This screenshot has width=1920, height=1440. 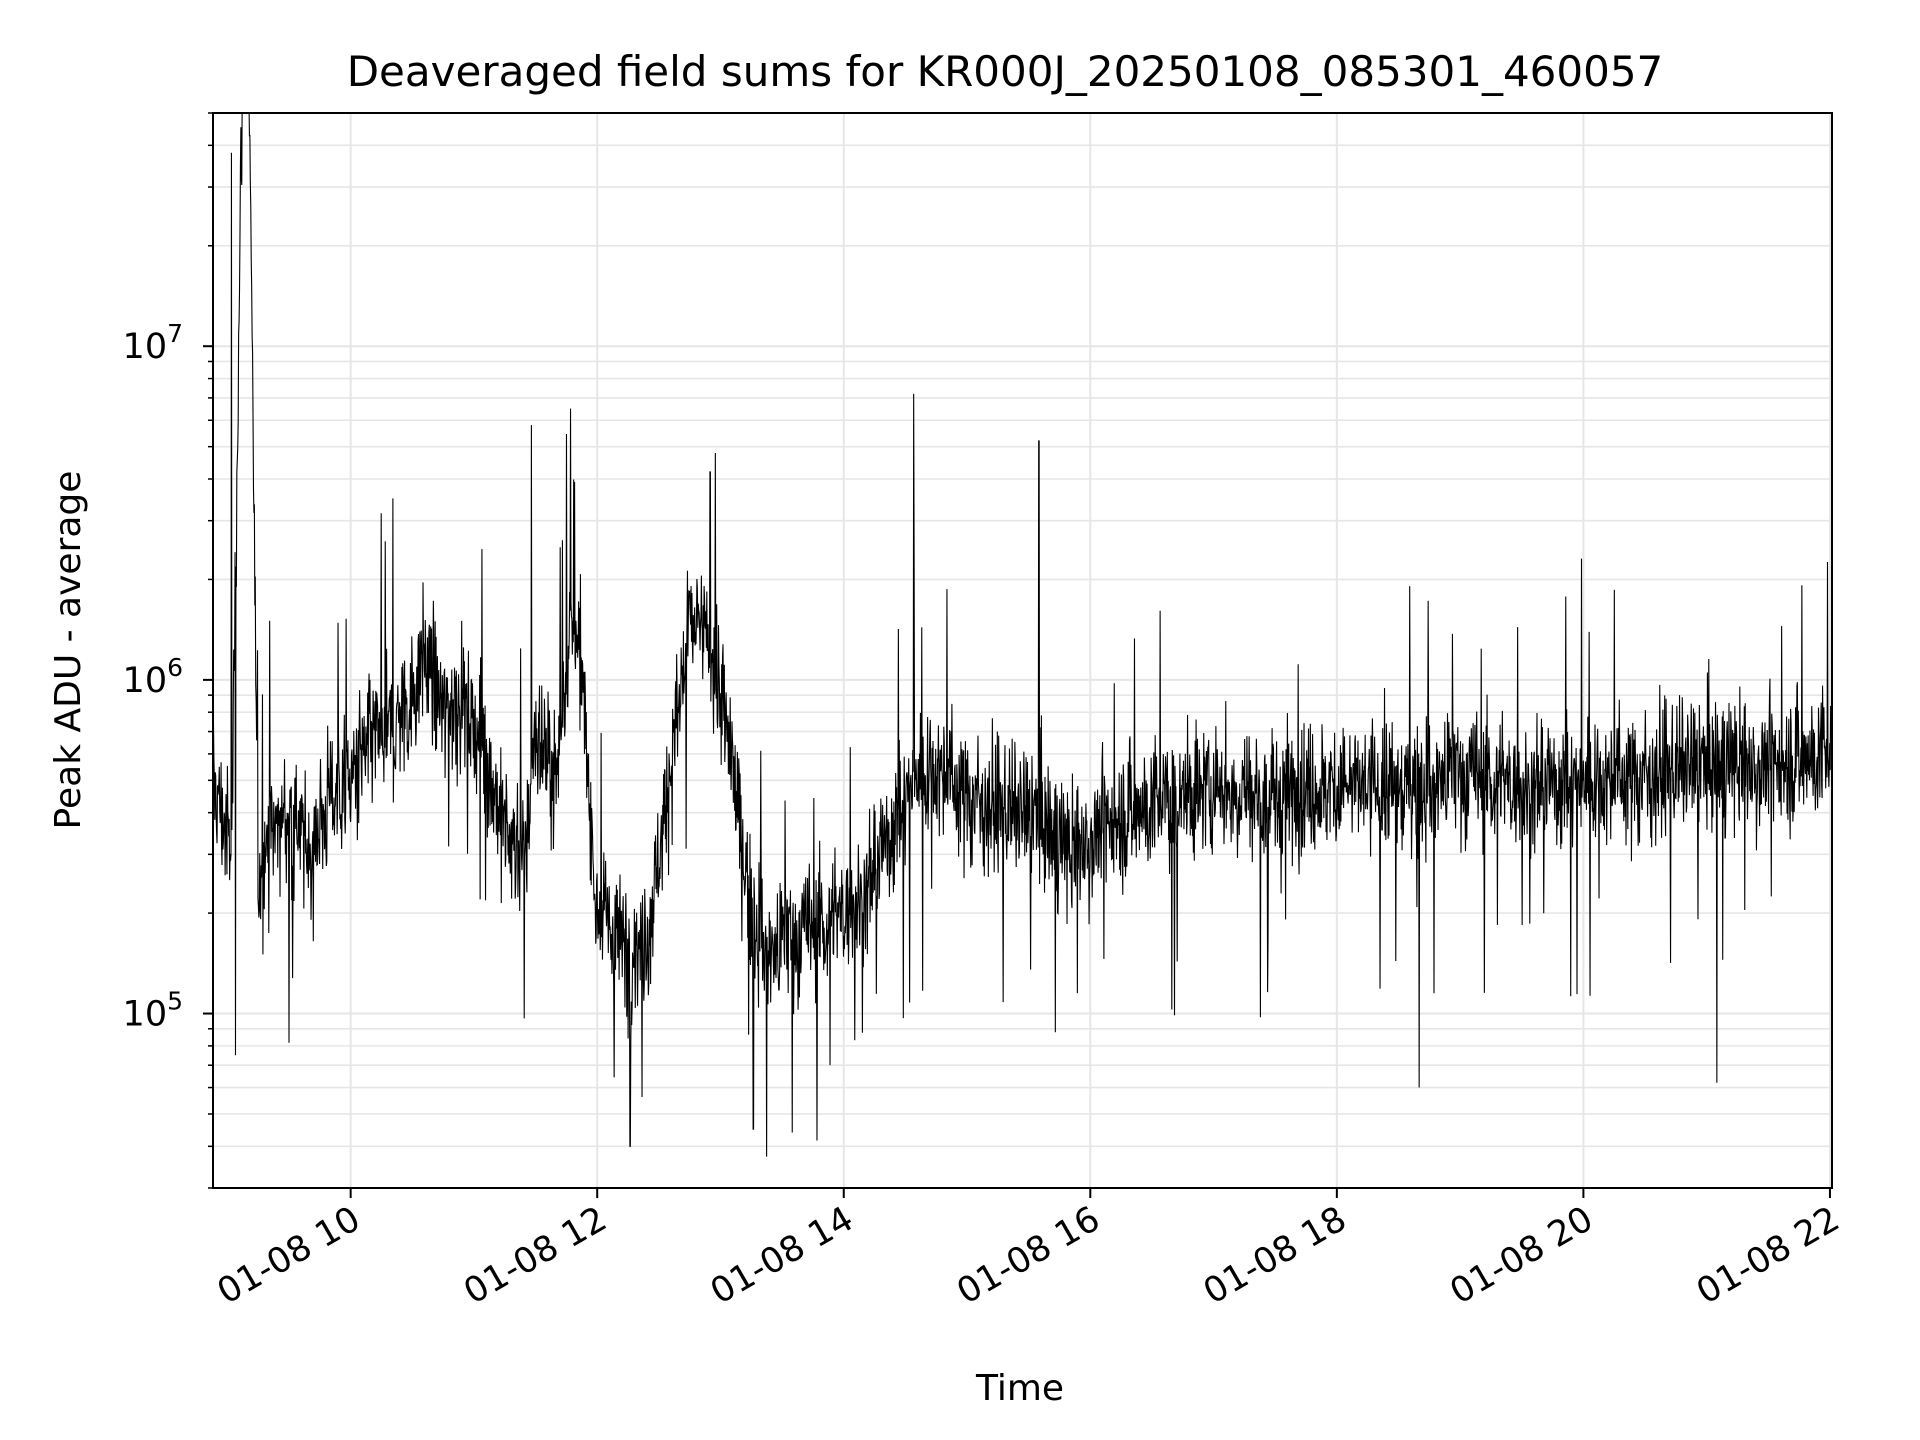 I want to click on x-tick-label: 01-08 22, so click(x=1768, y=1255).